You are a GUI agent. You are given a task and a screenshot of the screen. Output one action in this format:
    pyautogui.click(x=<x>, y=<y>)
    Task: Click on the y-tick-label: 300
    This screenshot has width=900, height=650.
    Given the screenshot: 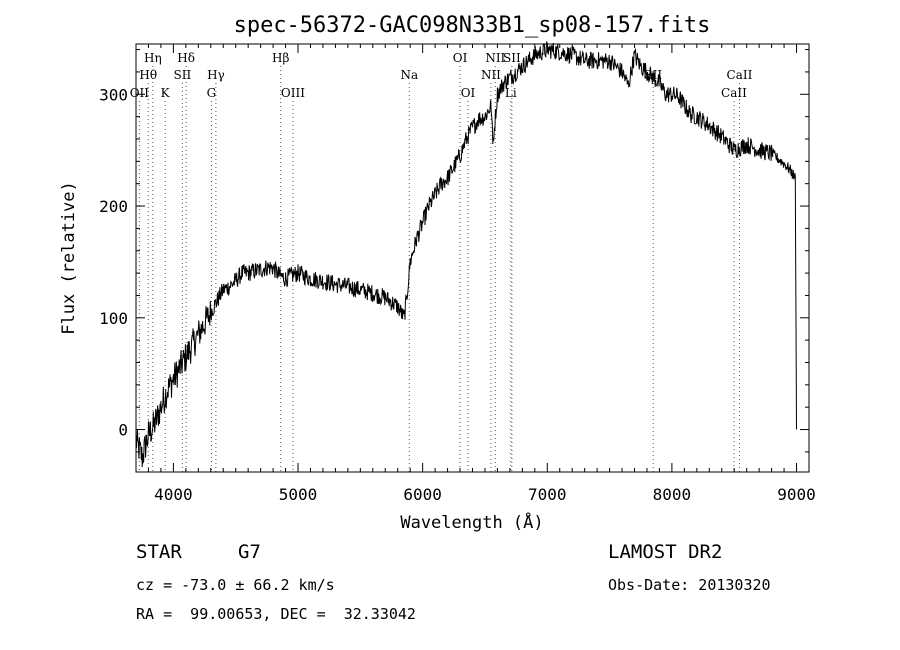 What is the action you would take?
    pyautogui.click(x=113, y=94)
    